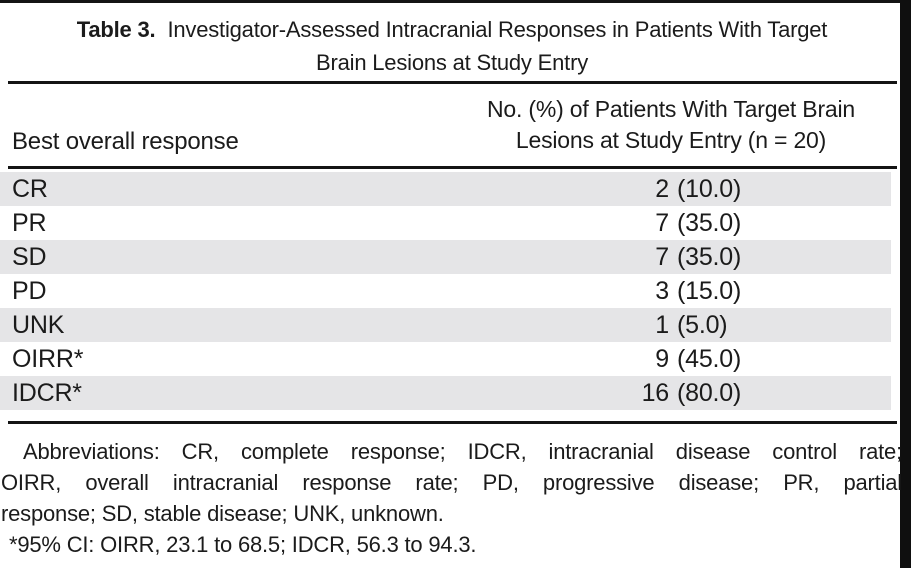  I want to click on table-row-sd: SD 7 (35.0), so click(445, 257).